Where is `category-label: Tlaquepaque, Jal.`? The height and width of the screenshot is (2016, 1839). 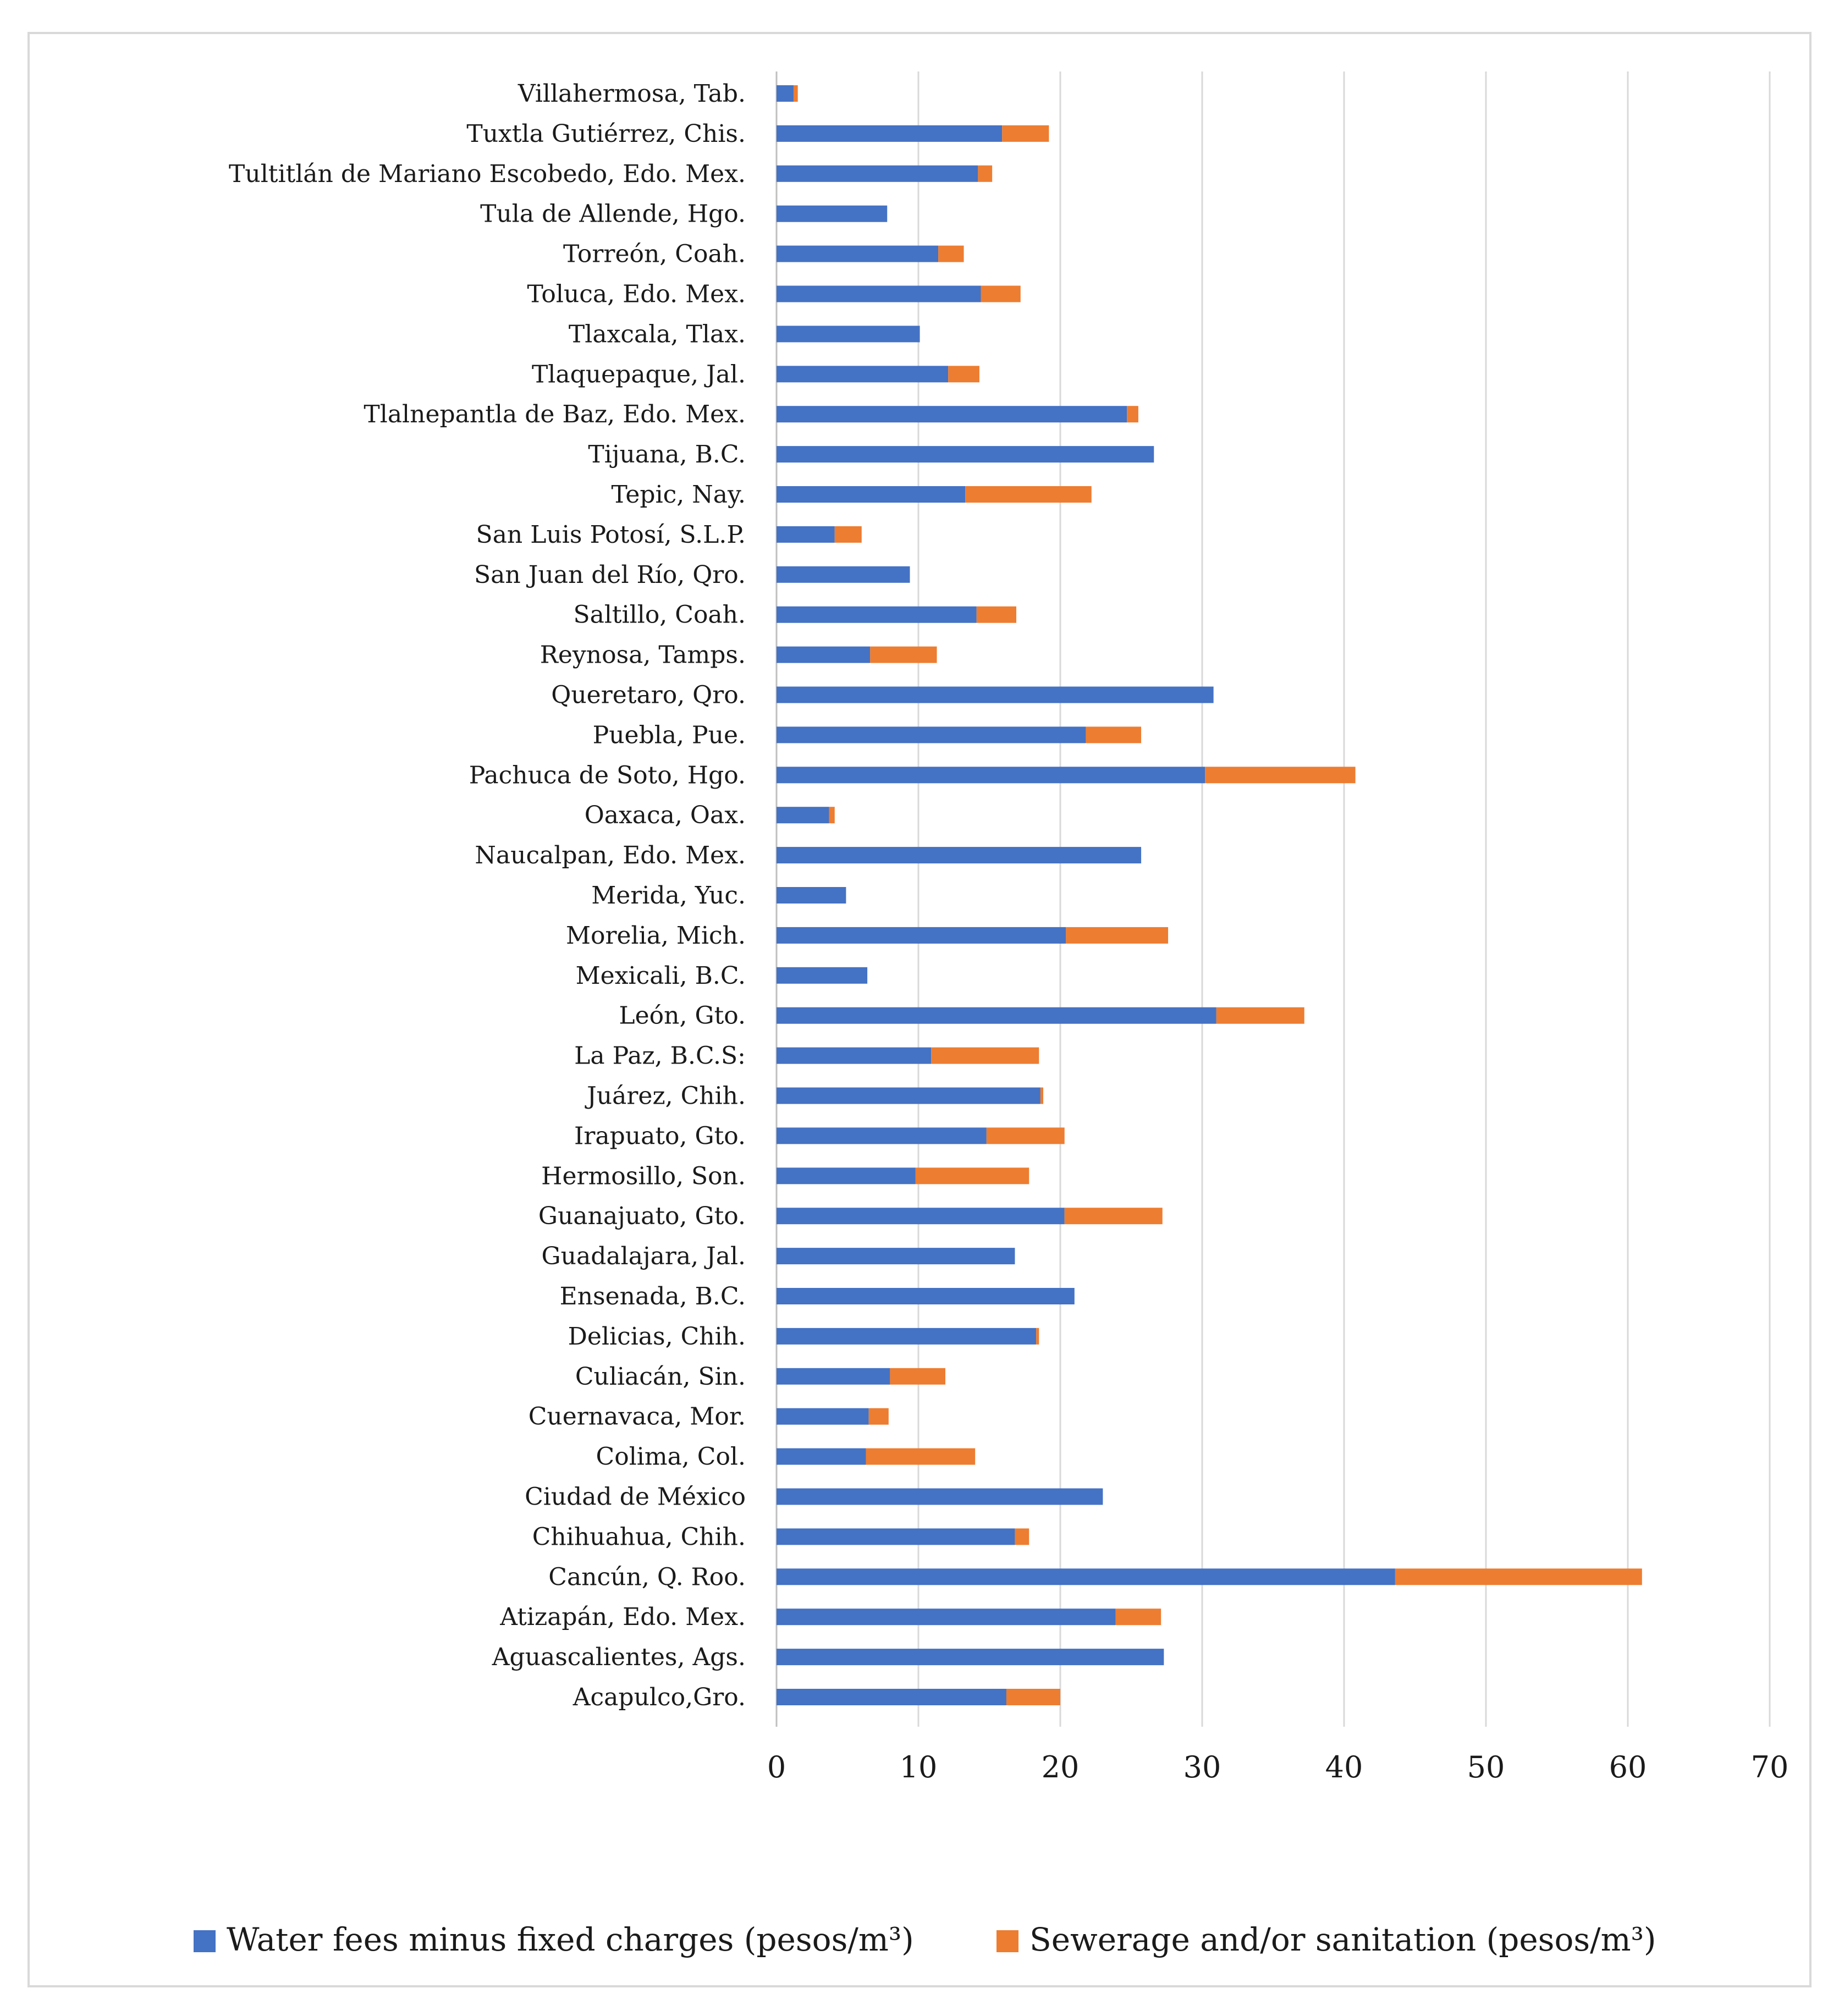 category-label: Tlaquepaque, Jal. is located at coordinates (639, 374).